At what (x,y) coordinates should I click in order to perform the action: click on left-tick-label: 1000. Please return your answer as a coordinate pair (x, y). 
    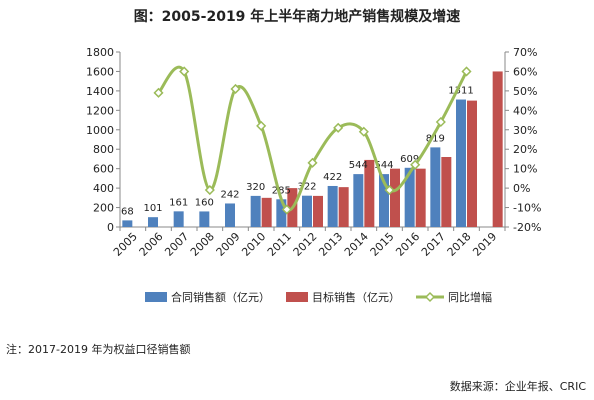
    Looking at the image, I should click on (100, 130).